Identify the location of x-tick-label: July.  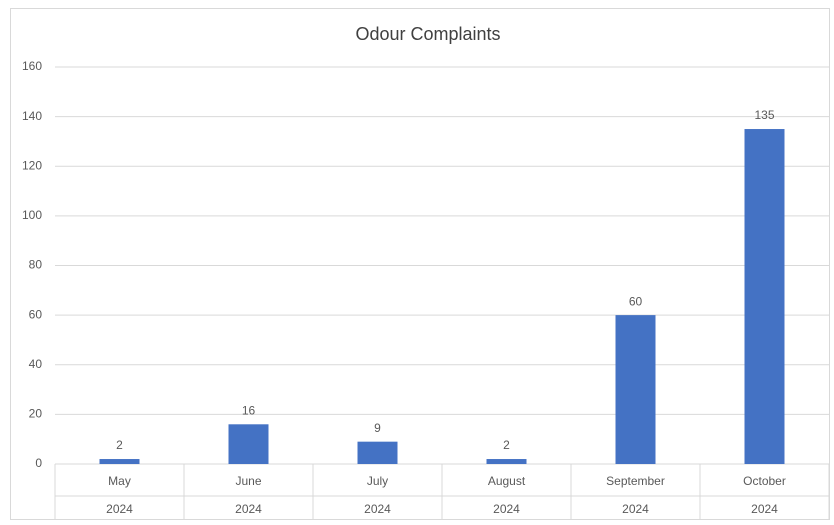
(377, 481).